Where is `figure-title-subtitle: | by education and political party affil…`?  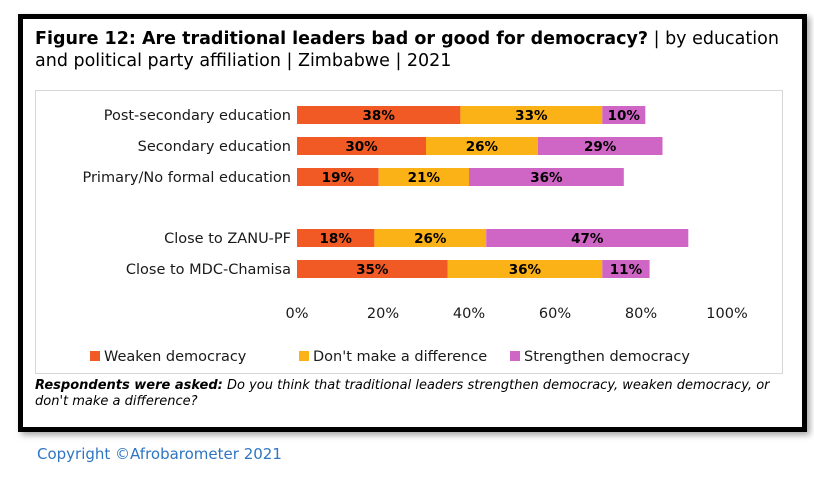
figure-title-subtitle: | by education and political party affil… is located at coordinates (407, 50).